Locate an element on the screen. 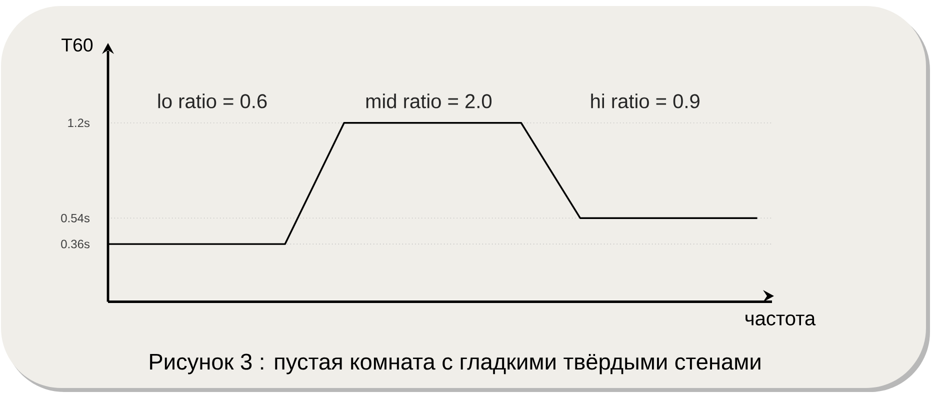 The image size is (936, 399). annotation: hi ratio = 0.9 is located at coordinates (645, 101).